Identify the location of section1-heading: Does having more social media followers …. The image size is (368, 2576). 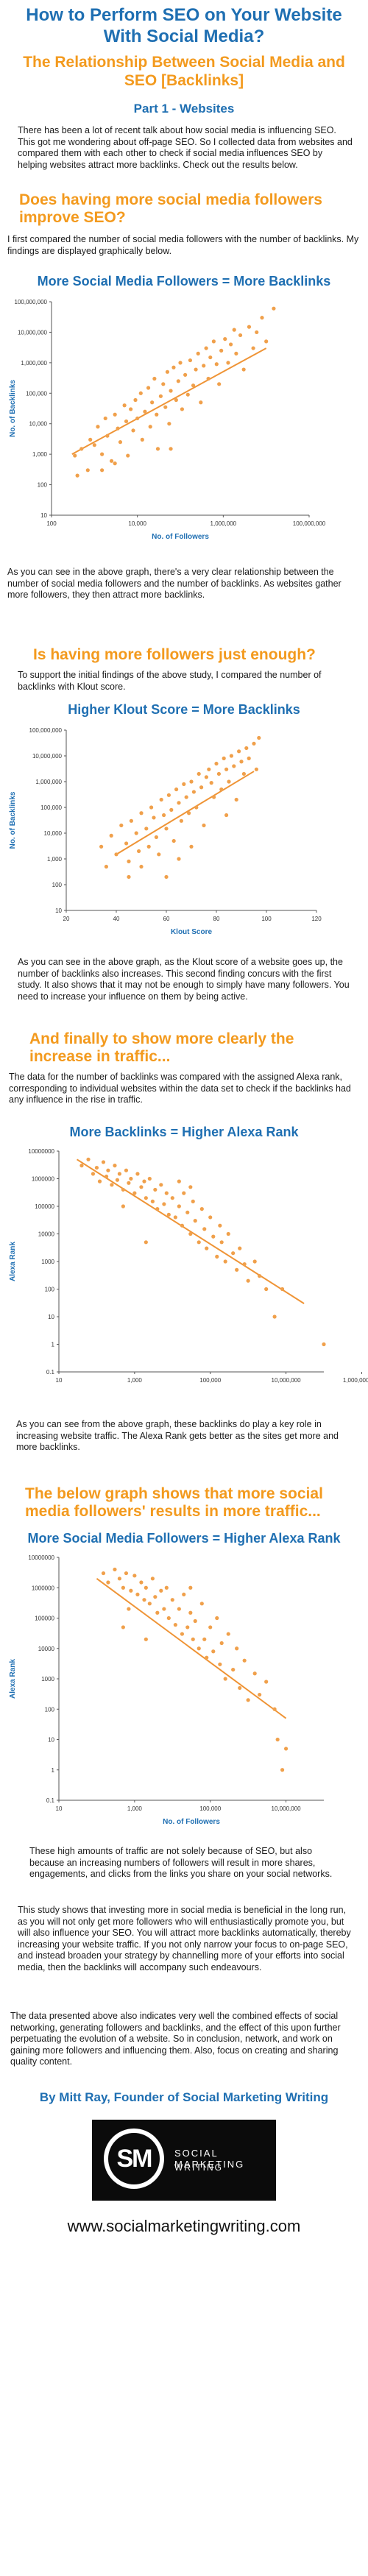
(170, 208).